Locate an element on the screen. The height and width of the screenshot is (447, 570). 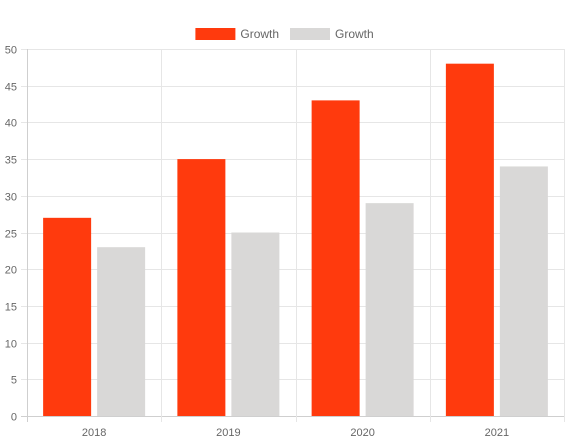
x-tick-label: 2020 is located at coordinates (362, 433).